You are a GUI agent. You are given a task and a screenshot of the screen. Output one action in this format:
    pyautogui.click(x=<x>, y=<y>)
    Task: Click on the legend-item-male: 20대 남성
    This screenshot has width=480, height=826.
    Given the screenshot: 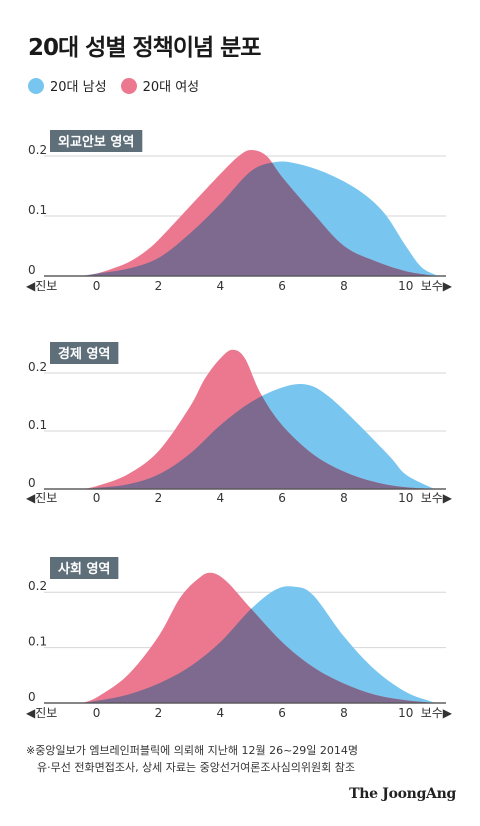 What is the action you would take?
    pyautogui.click(x=67, y=85)
    